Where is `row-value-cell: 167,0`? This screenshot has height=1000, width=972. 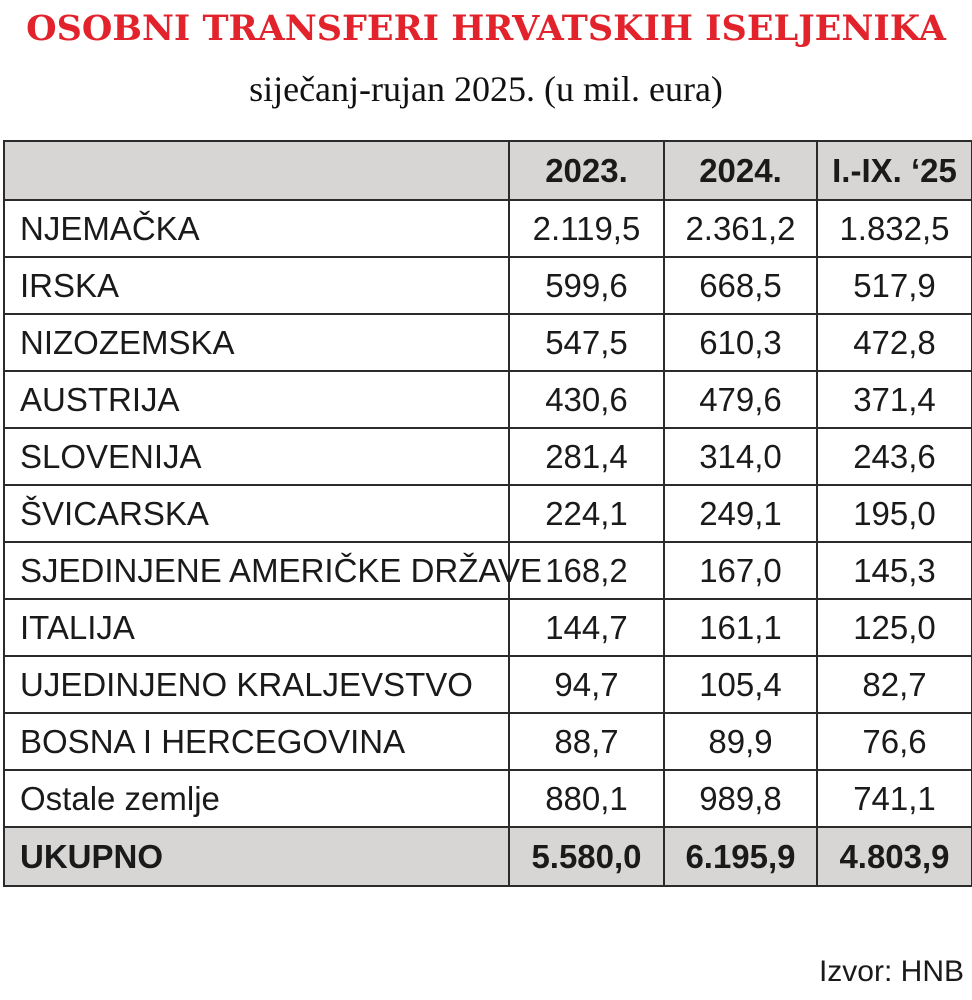 row-value-cell: 167,0 is located at coordinates (740, 570).